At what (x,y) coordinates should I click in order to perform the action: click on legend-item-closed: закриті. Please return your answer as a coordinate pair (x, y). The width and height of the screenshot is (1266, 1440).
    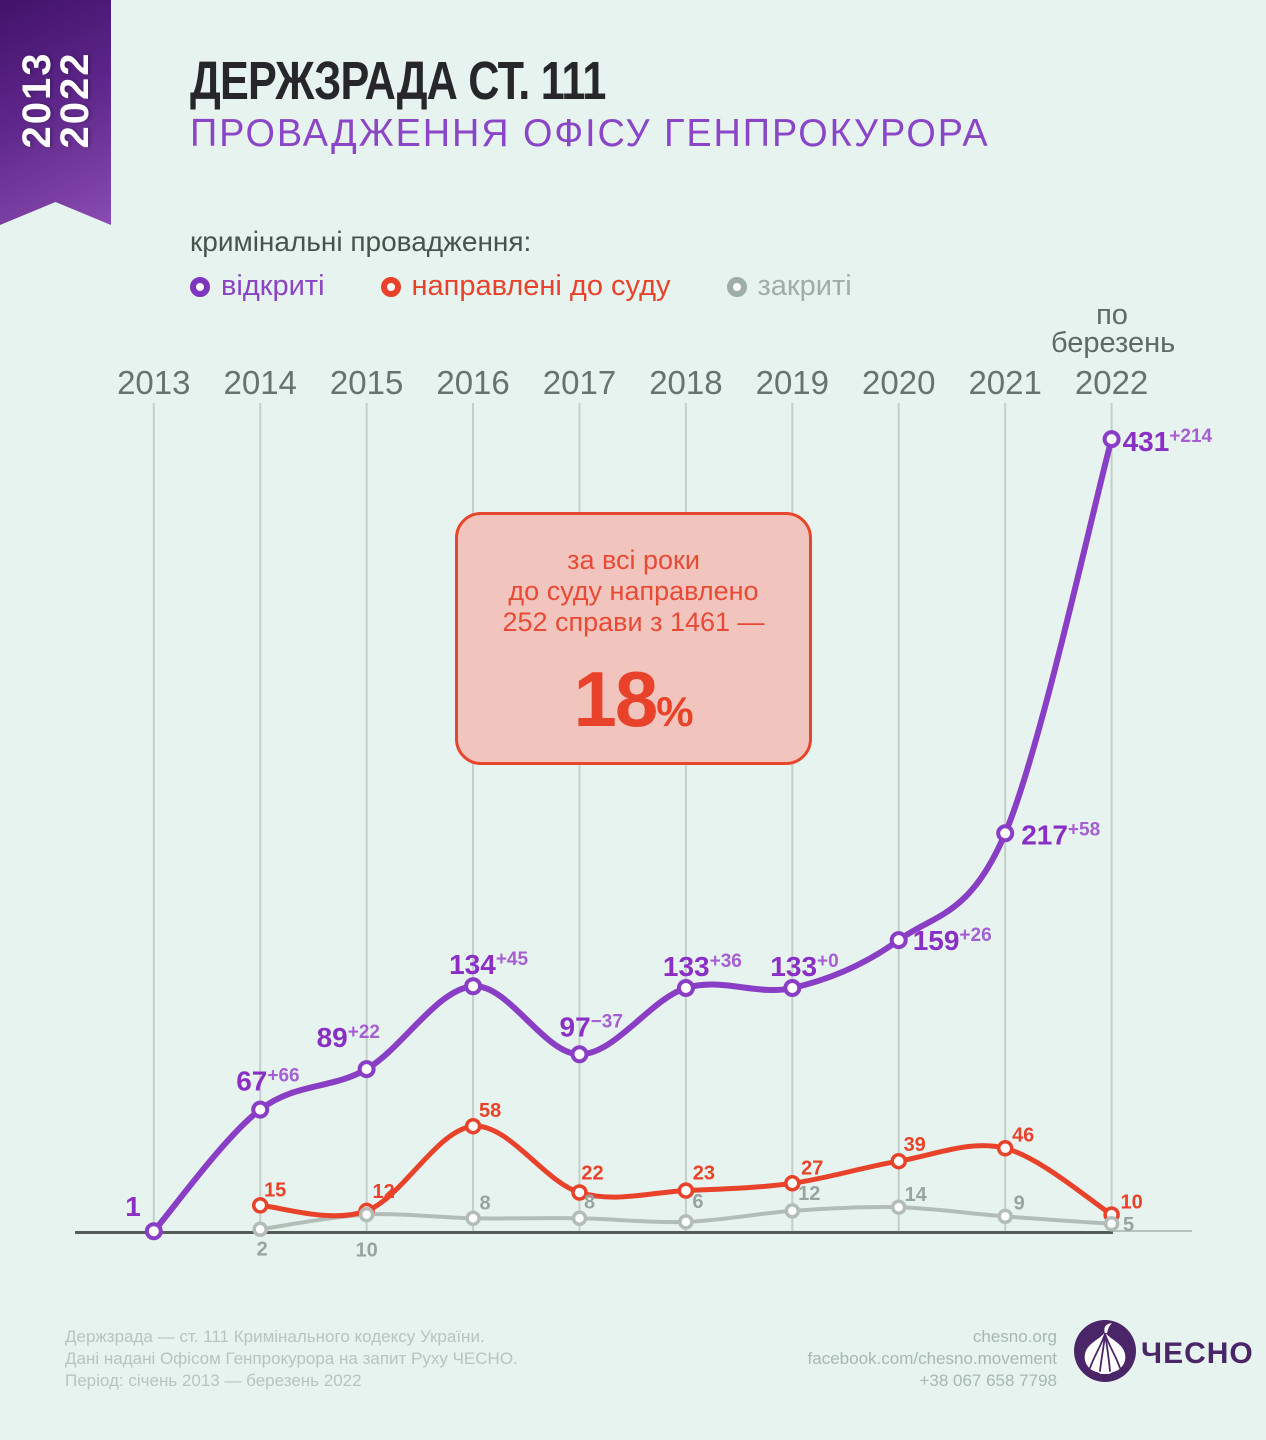
    Looking at the image, I should click on (789, 286).